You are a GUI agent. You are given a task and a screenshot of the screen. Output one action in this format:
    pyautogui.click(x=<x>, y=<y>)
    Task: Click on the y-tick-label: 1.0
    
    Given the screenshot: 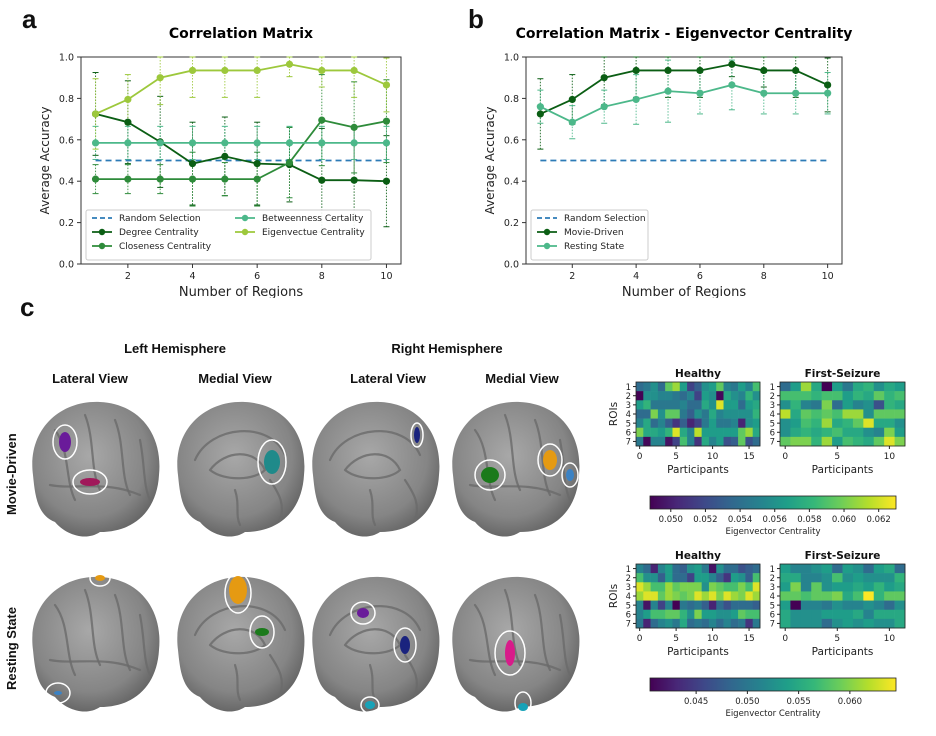 What is the action you would take?
    pyautogui.click(x=511, y=58)
    